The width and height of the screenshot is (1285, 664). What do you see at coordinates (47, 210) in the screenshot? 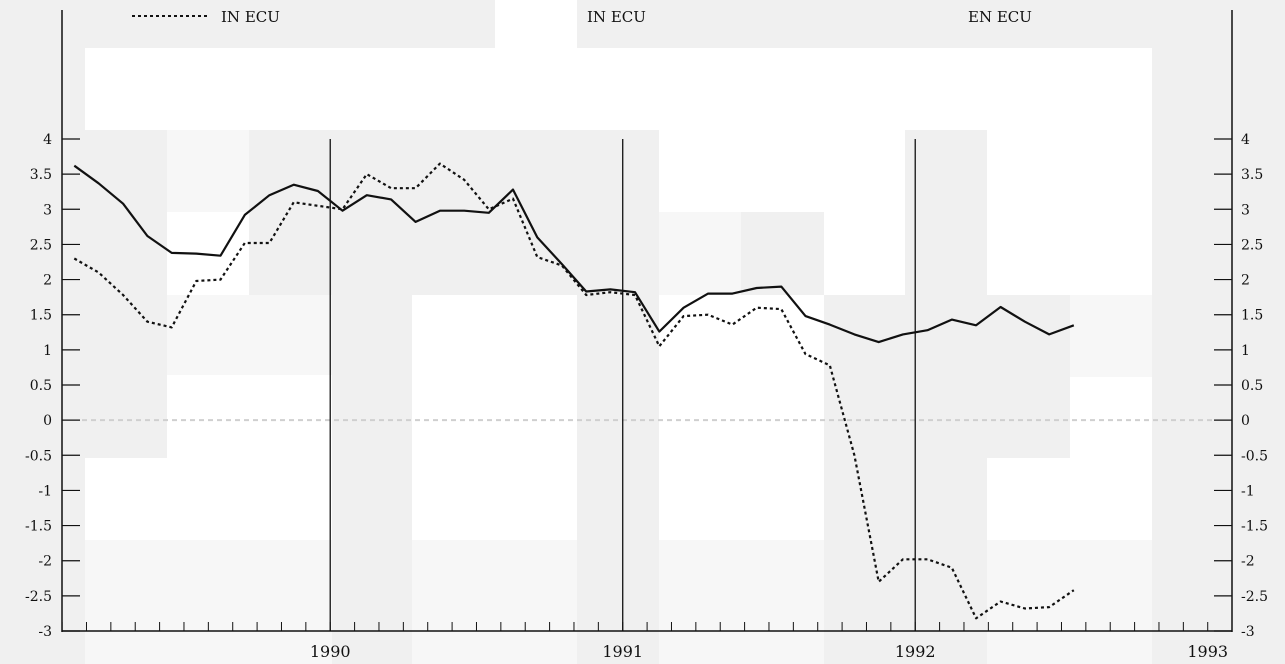
I see `y-tick-label-left: 3` at bounding box center [47, 210].